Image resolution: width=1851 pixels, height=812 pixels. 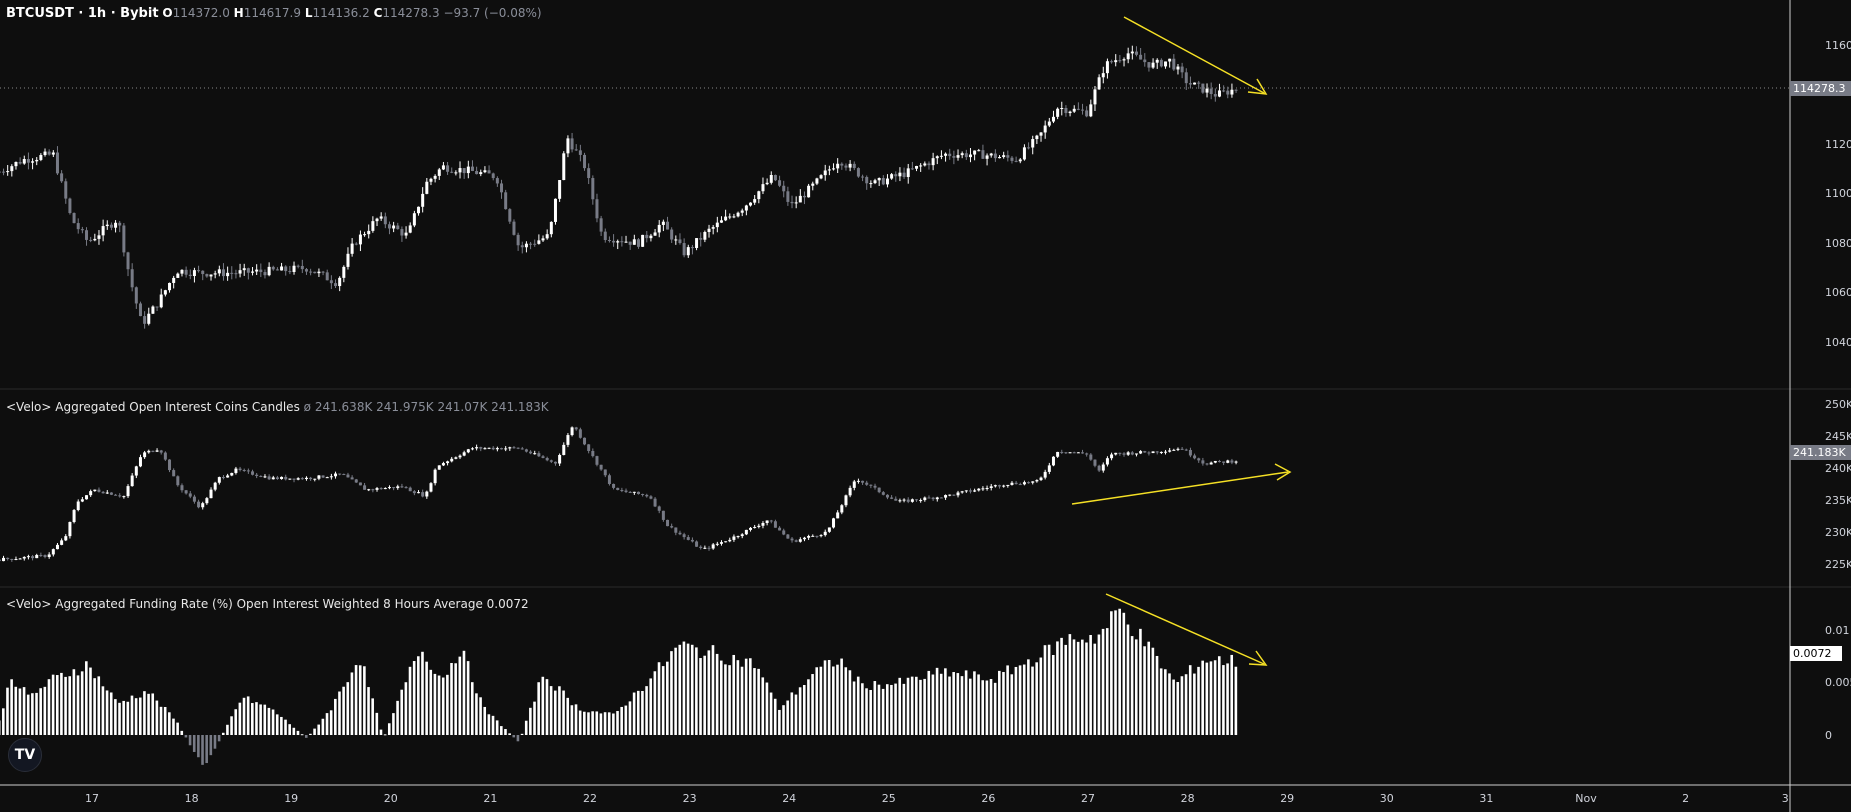 I want to click on x-tick-label: 19, so click(x=291, y=798).